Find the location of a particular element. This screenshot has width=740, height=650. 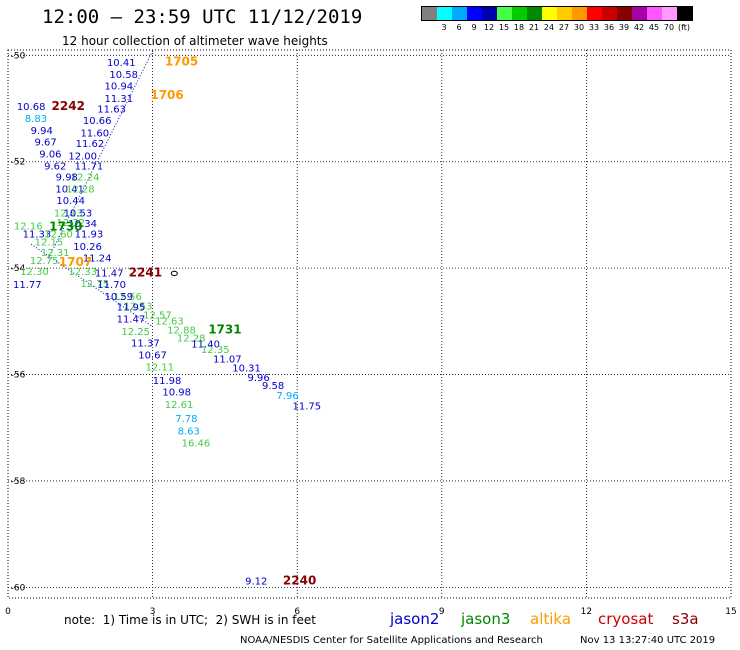

pass-time-label: 1706 is located at coordinates (166, 95).